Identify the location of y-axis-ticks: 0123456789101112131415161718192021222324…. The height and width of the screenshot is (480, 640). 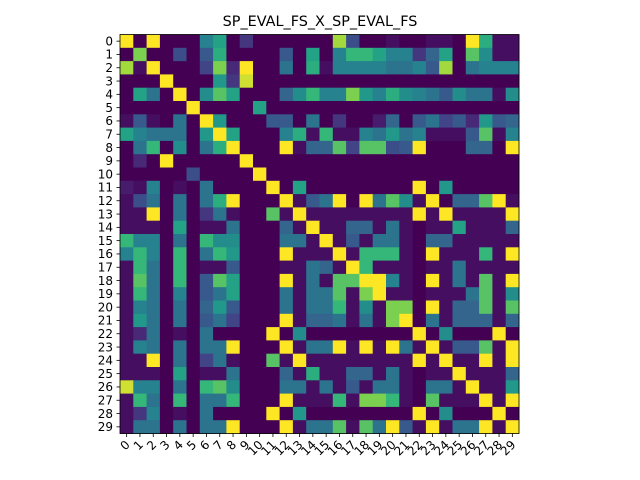
(109, 234).